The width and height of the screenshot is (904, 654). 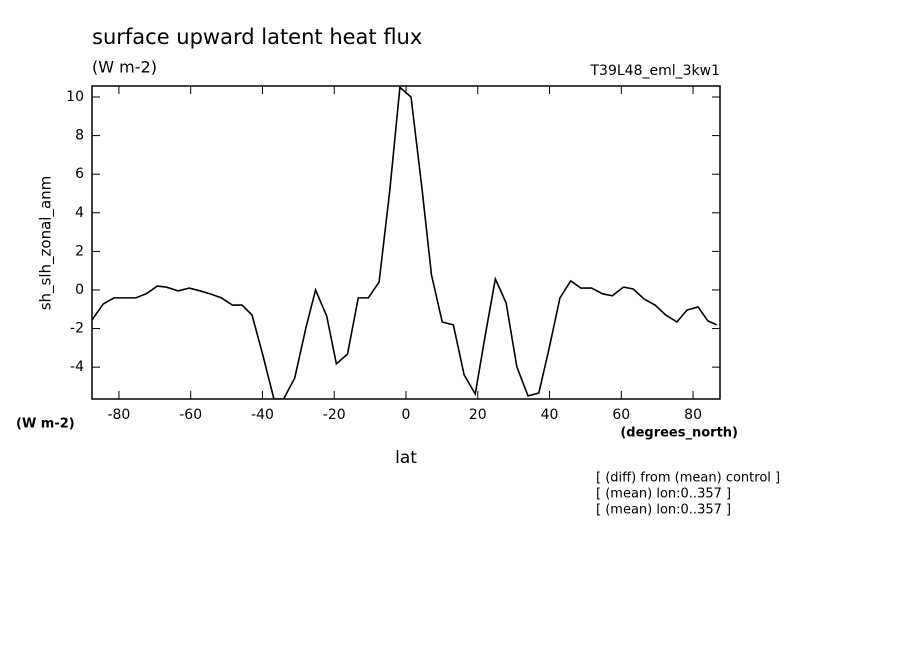 I want to click on y-tick-label: 4, so click(x=79, y=213).